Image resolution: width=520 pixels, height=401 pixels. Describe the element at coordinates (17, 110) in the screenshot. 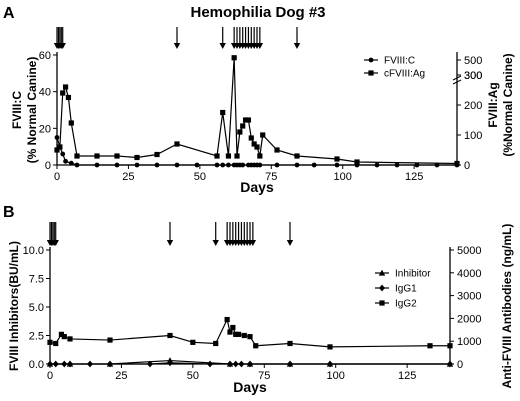

I see `y-axis-label-left-a-1: FVIII:C` at that location.